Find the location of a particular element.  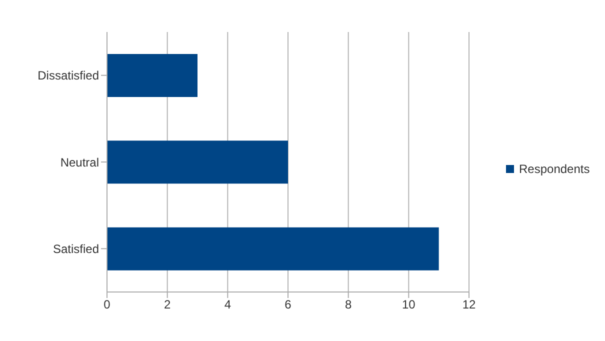

x-tick-label: 10 is located at coordinates (409, 305).